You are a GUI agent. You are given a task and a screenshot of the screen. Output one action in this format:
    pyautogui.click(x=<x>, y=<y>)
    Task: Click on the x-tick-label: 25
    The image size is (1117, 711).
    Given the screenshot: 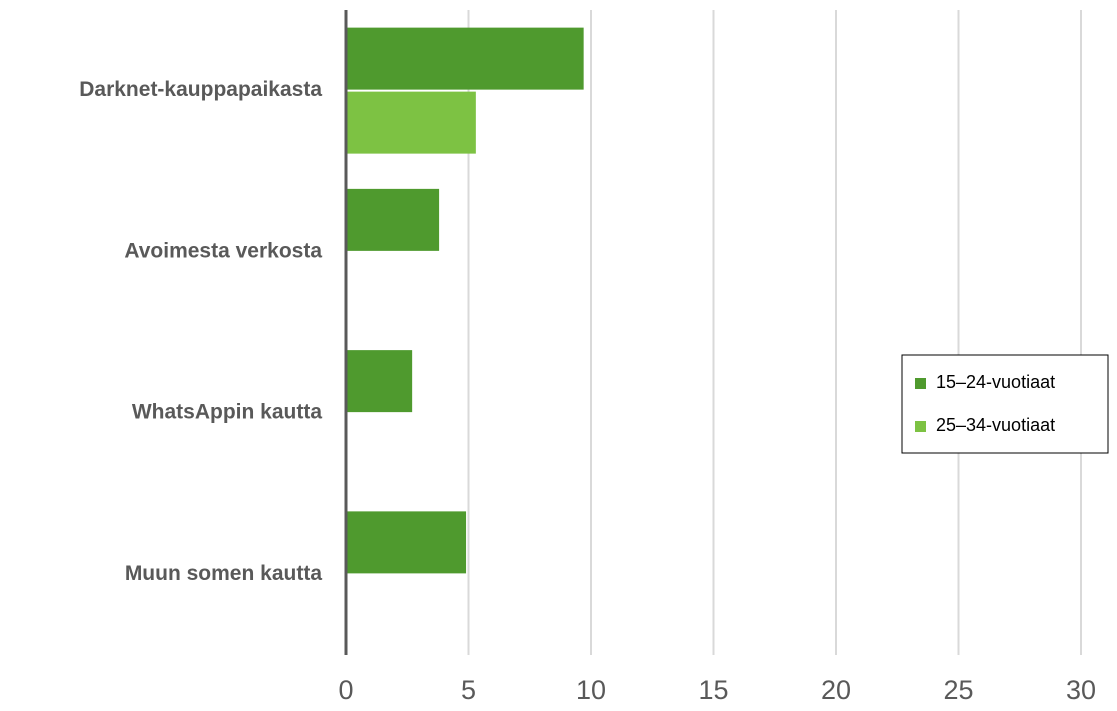 What is the action you would take?
    pyautogui.click(x=958, y=690)
    